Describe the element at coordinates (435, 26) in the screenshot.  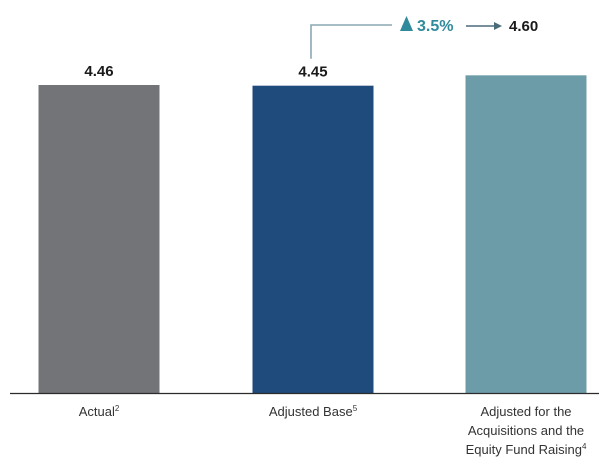
I see `change-percent: 3.5%` at that location.